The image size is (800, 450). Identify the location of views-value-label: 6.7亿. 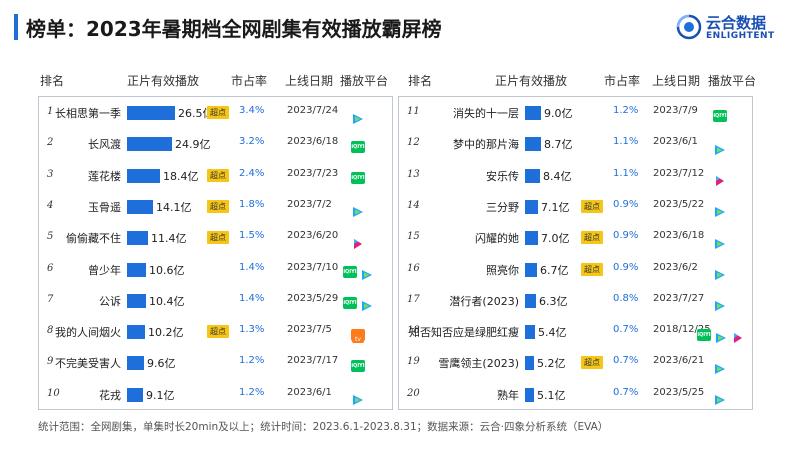
(554, 270).